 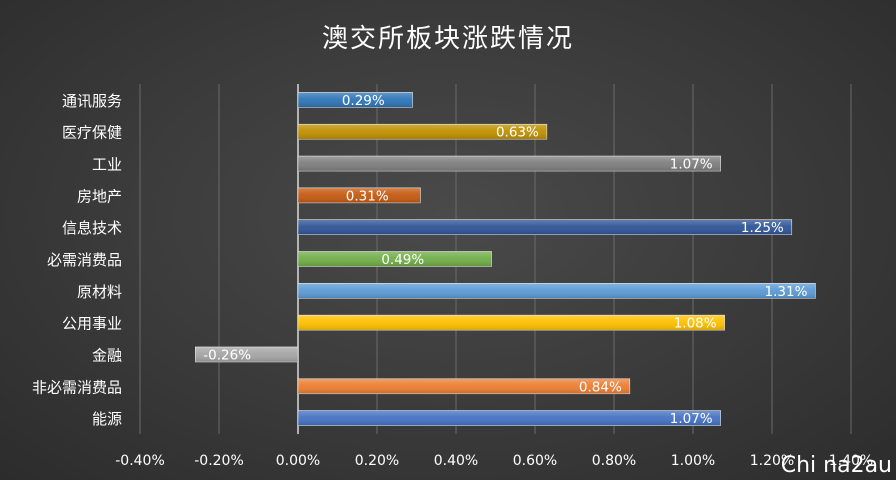 What do you see at coordinates (219, 461) in the screenshot?
I see `x-tick-label-1: -0.20%` at bounding box center [219, 461].